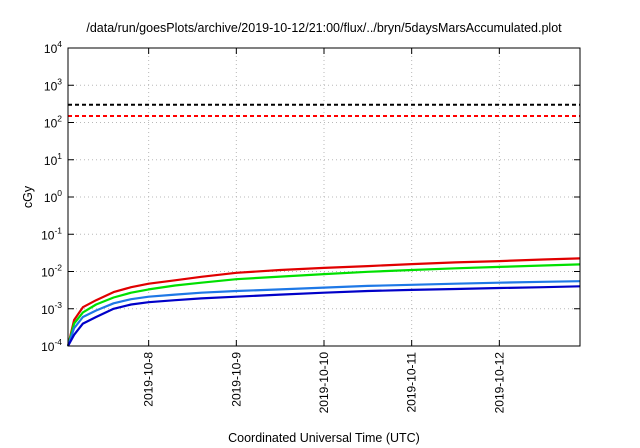 This screenshot has height=448, width=640. What do you see at coordinates (53, 84) in the screenshot?
I see `y-tick-label: 10³` at bounding box center [53, 84].